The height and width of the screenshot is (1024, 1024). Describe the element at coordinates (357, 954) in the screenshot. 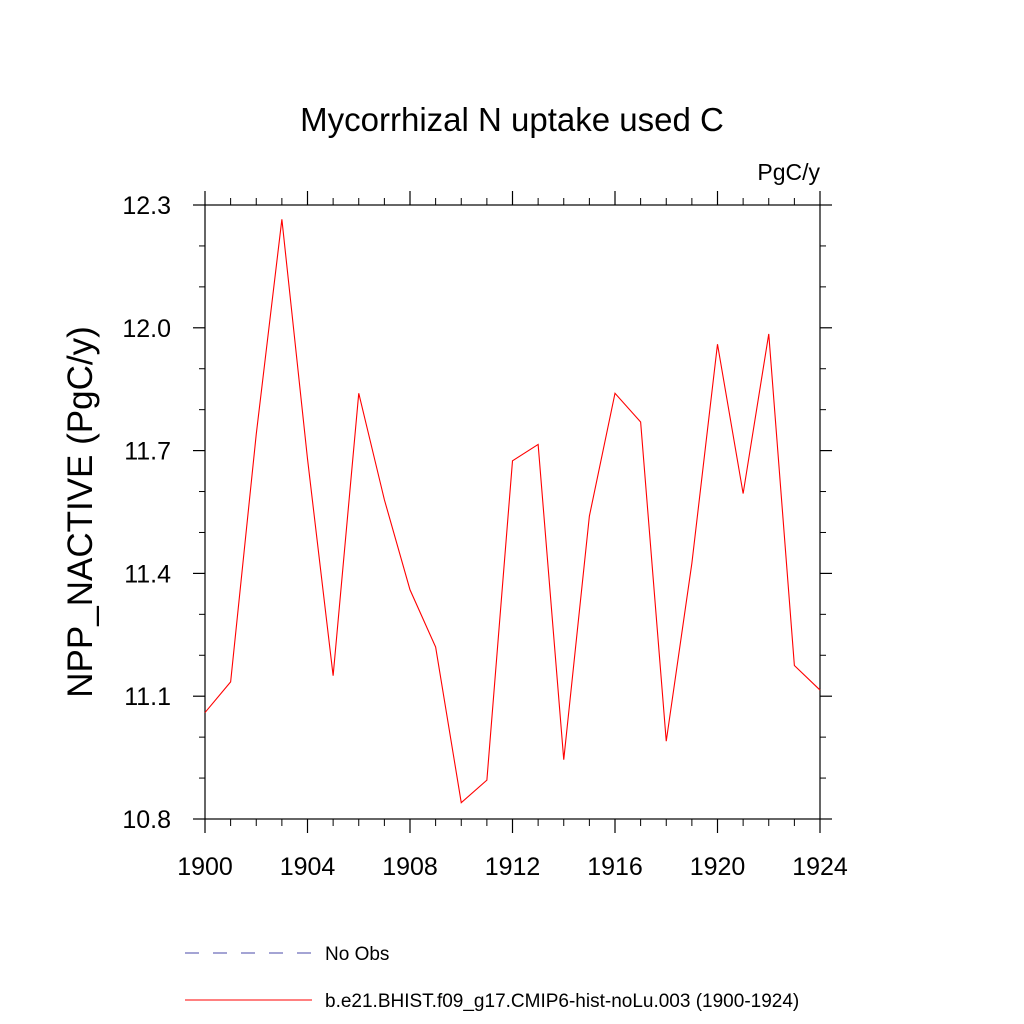

I see `legend-label: No Obs` at that location.